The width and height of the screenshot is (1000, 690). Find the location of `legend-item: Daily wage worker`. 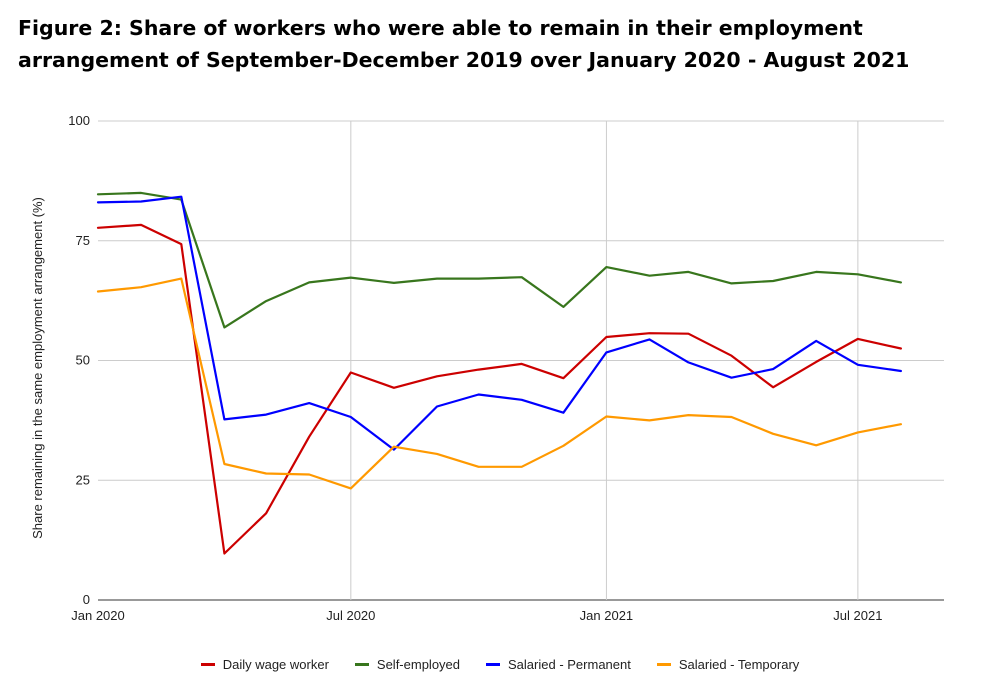

legend-item: Daily wage worker is located at coordinates (264, 664).